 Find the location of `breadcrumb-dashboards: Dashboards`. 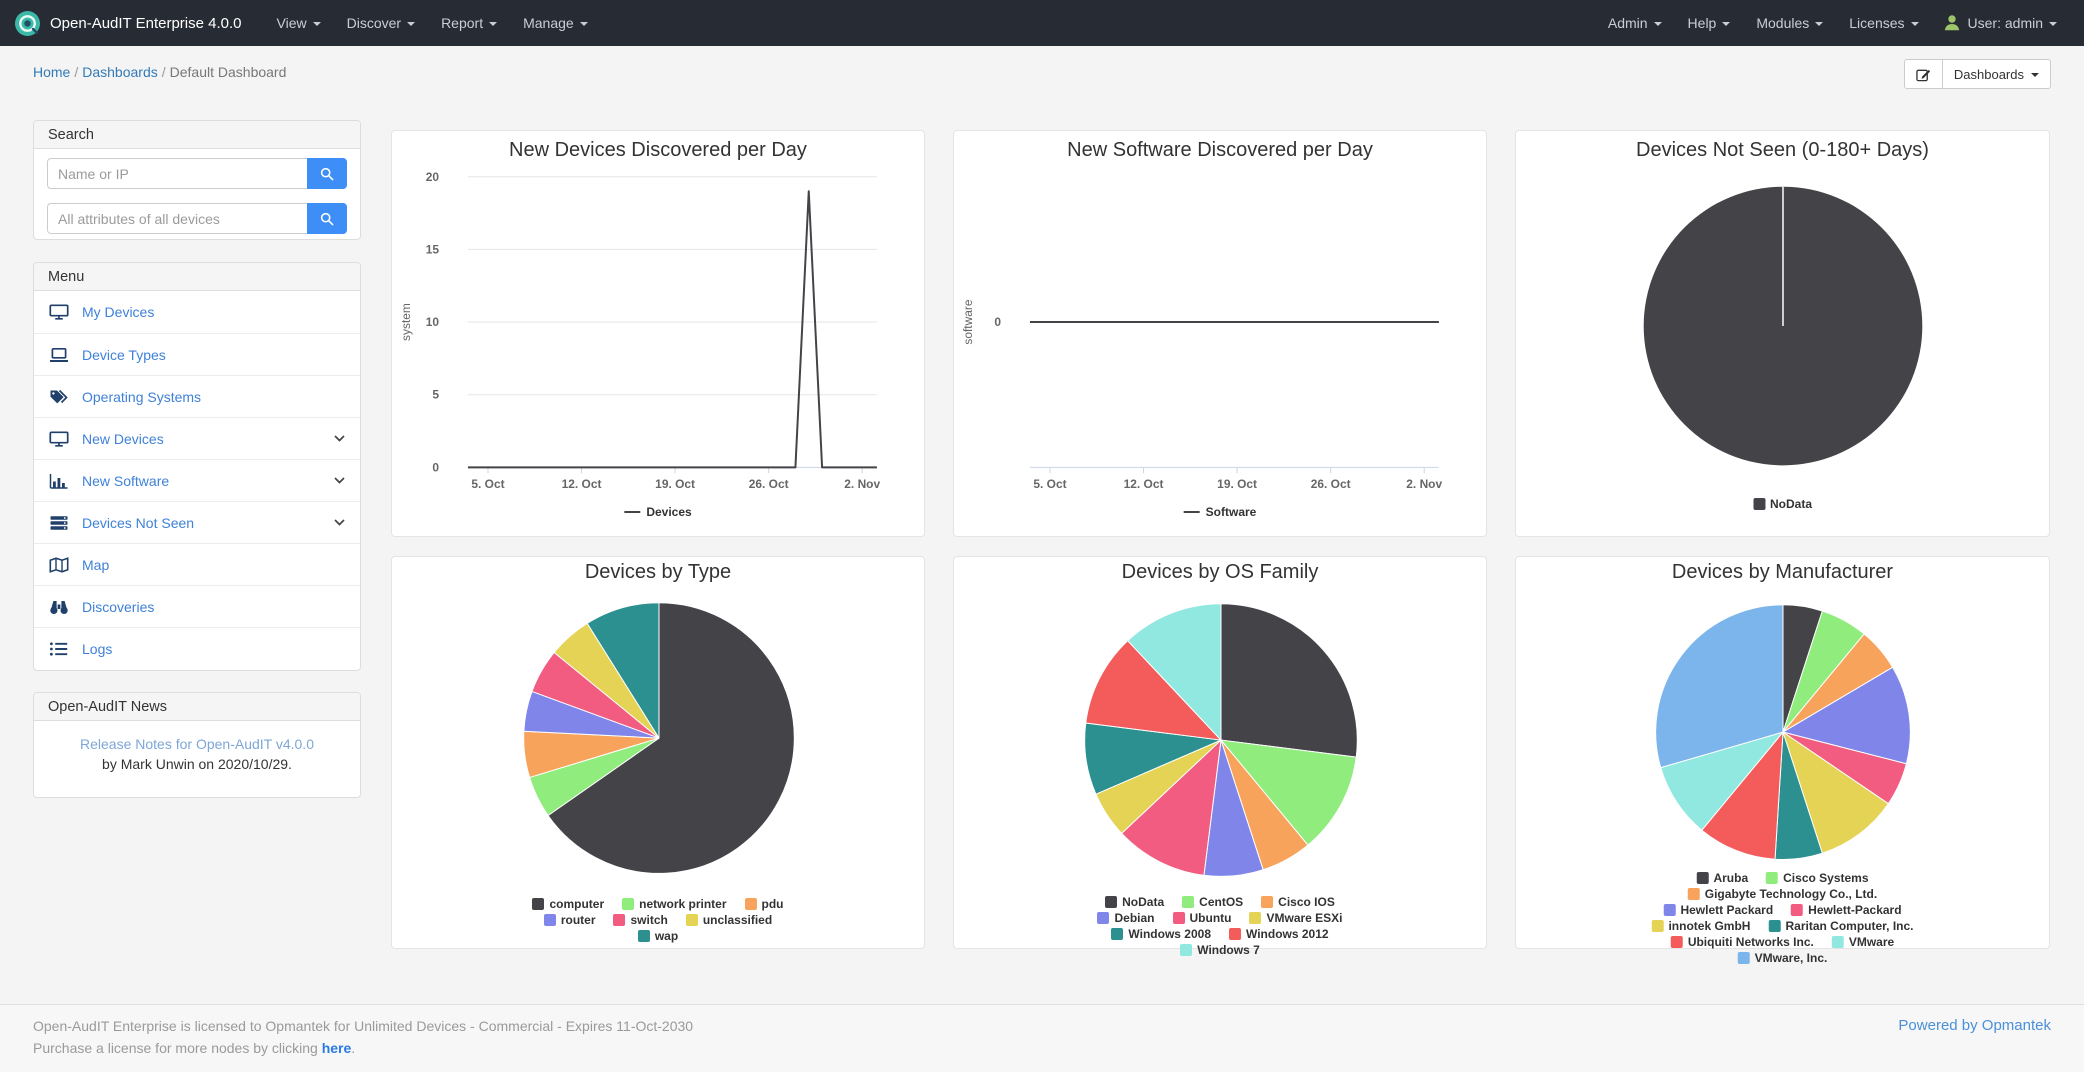

breadcrumb-dashboards: Dashboards is located at coordinates (120, 72).